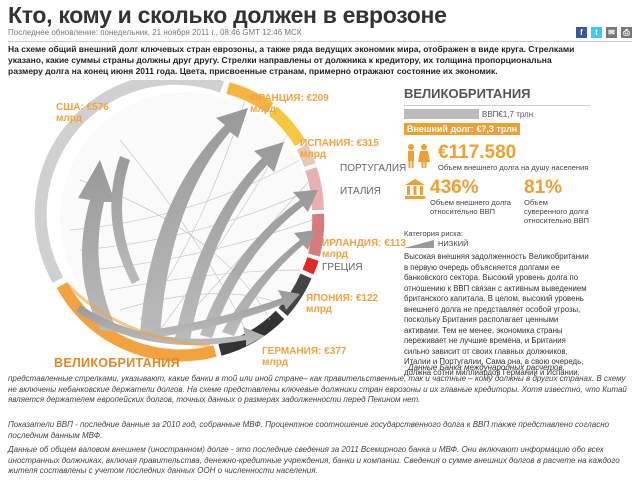 The image size is (640, 493). I want to click on risk-category: Категория риска:, so click(497, 233).